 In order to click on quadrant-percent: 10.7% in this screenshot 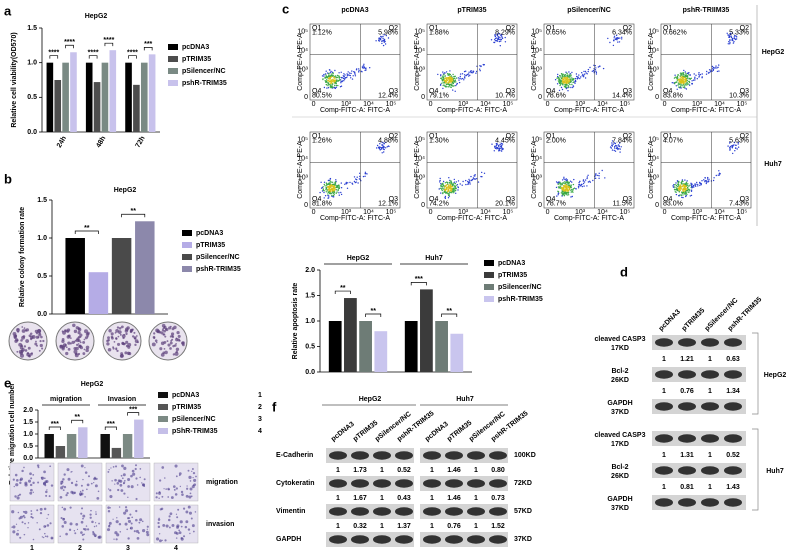, I will do `click(505, 95)`.